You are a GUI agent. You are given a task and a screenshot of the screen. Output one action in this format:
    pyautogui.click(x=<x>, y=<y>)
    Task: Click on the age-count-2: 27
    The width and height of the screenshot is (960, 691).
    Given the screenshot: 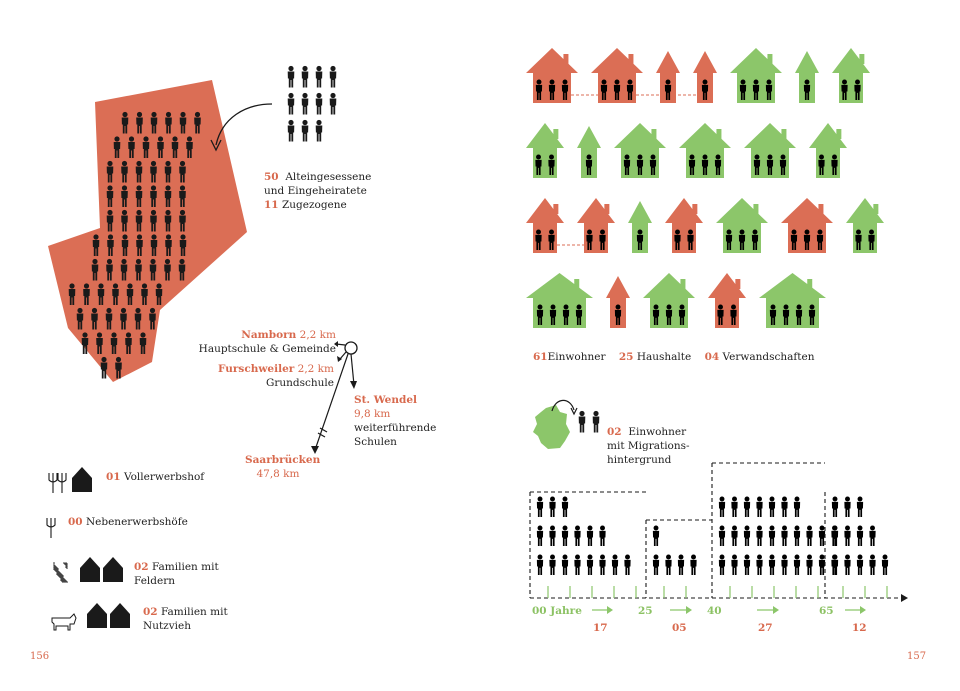 What is the action you would take?
    pyautogui.click(x=765, y=628)
    